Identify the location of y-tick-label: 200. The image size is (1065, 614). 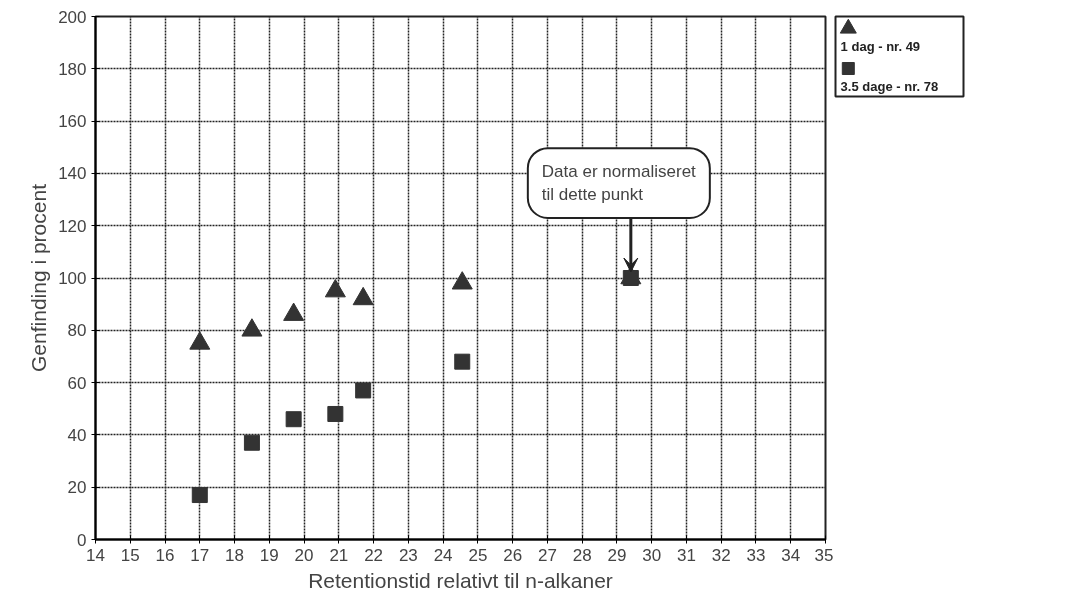
(72, 17).